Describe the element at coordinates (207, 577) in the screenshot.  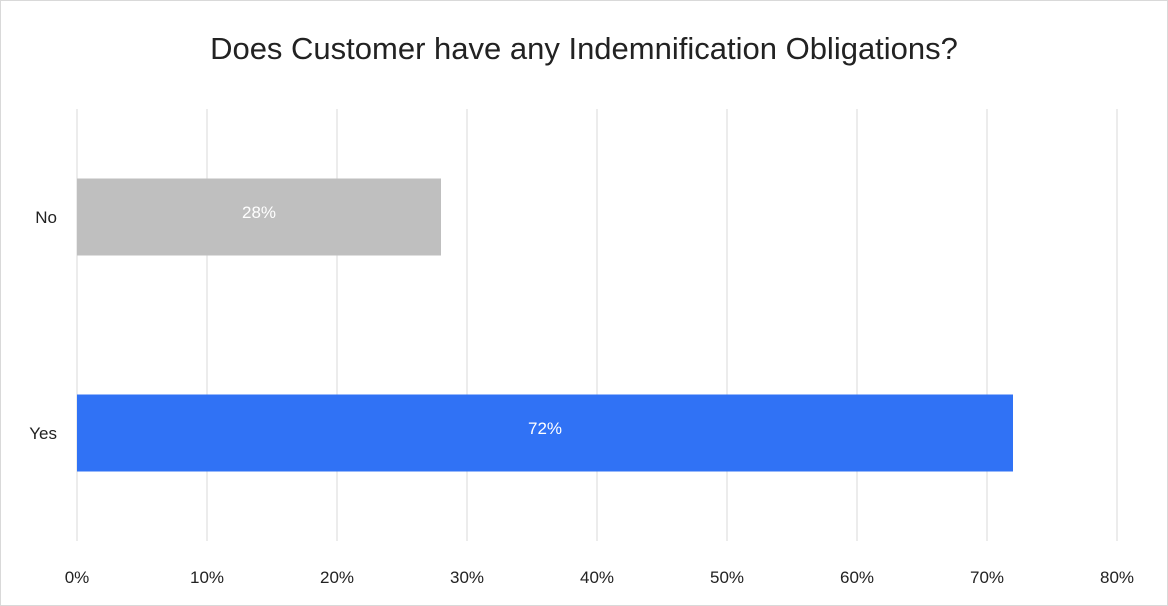
I see `x-tick-label: 10%` at that location.